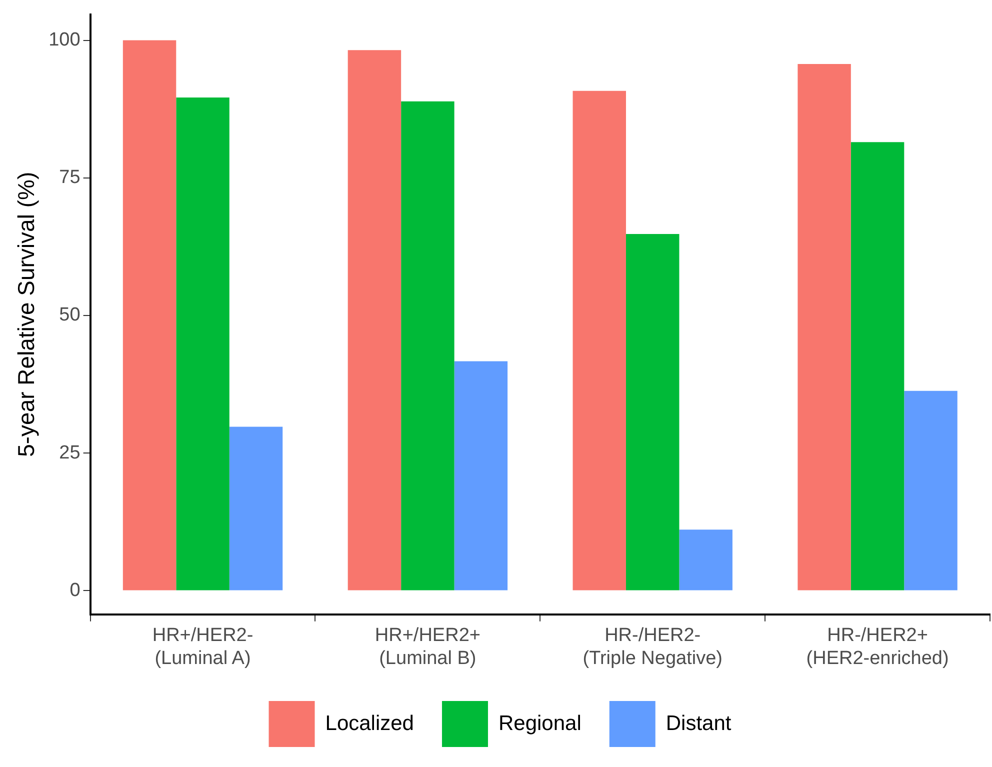  Describe the element at coordinates (26, 314) in the screenshot. I see `y-axis-title: 5-year Relative Survival (%)` at that location.